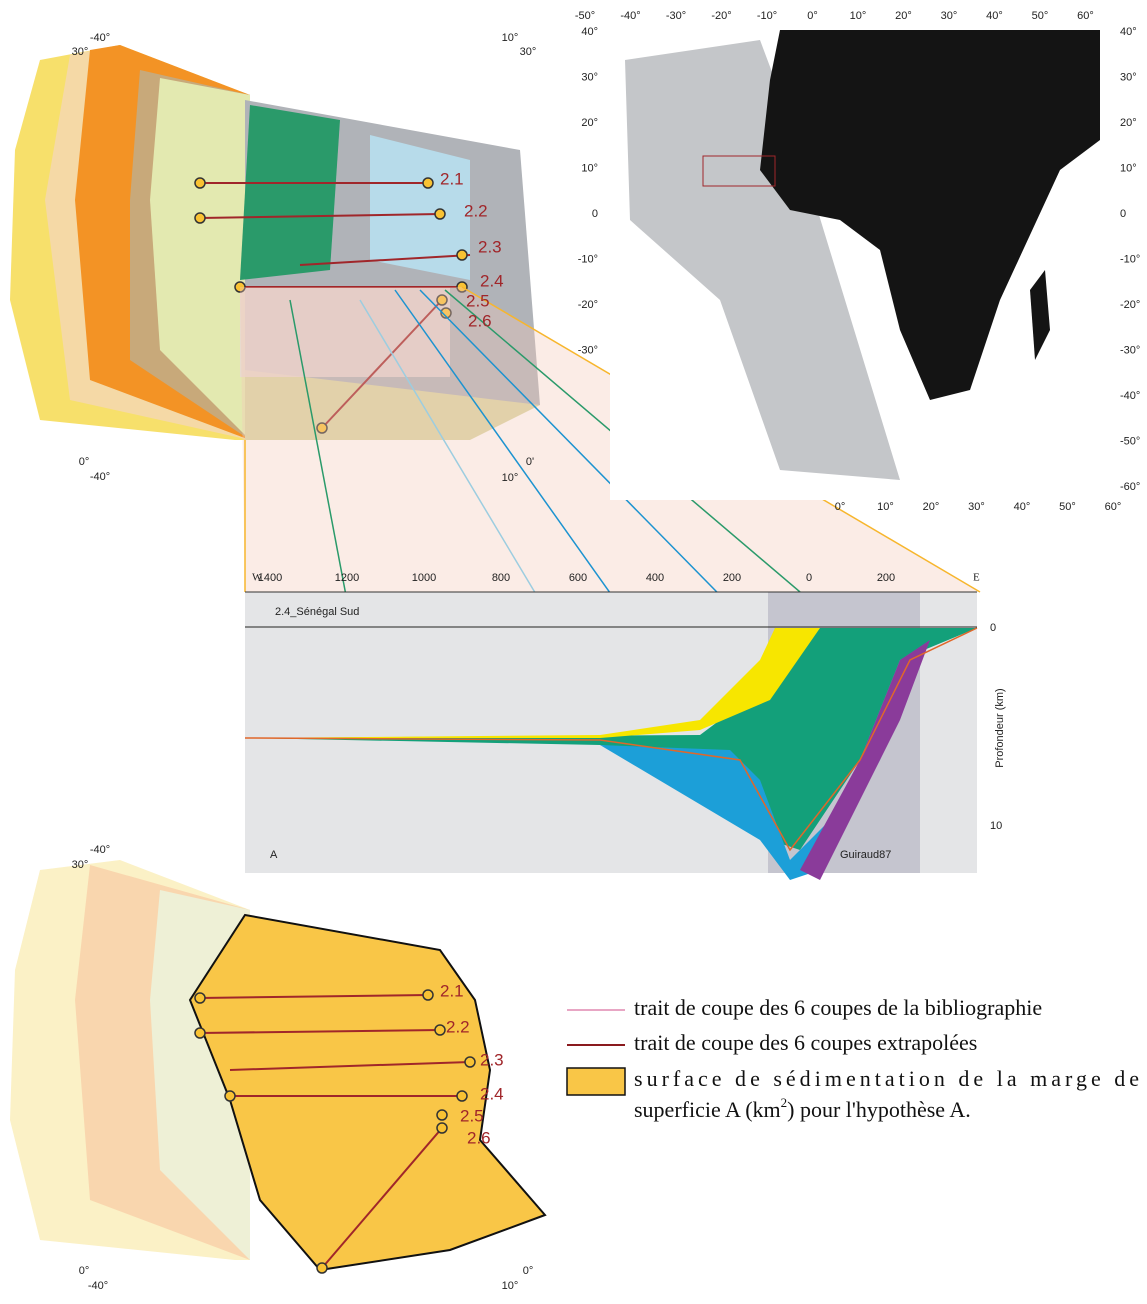 This screenshot has height=1304, width=1147. I want to click on africa, so click(930, 215).